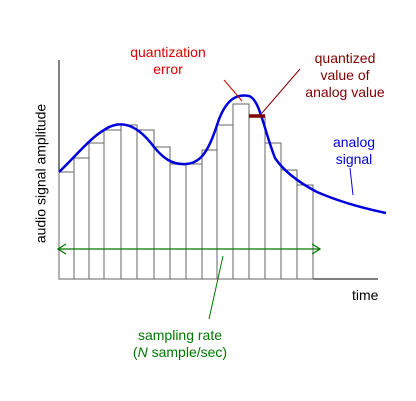  I want to click on x-axis-label-text: time, so click(365, 295).